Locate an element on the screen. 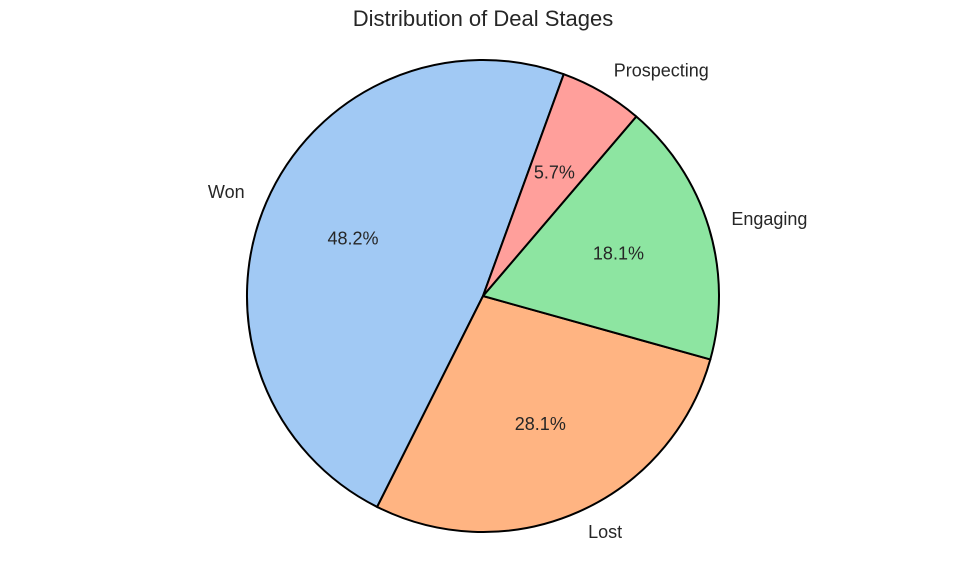  slice-label-lost: Lost is located at coordinates (605, 532).